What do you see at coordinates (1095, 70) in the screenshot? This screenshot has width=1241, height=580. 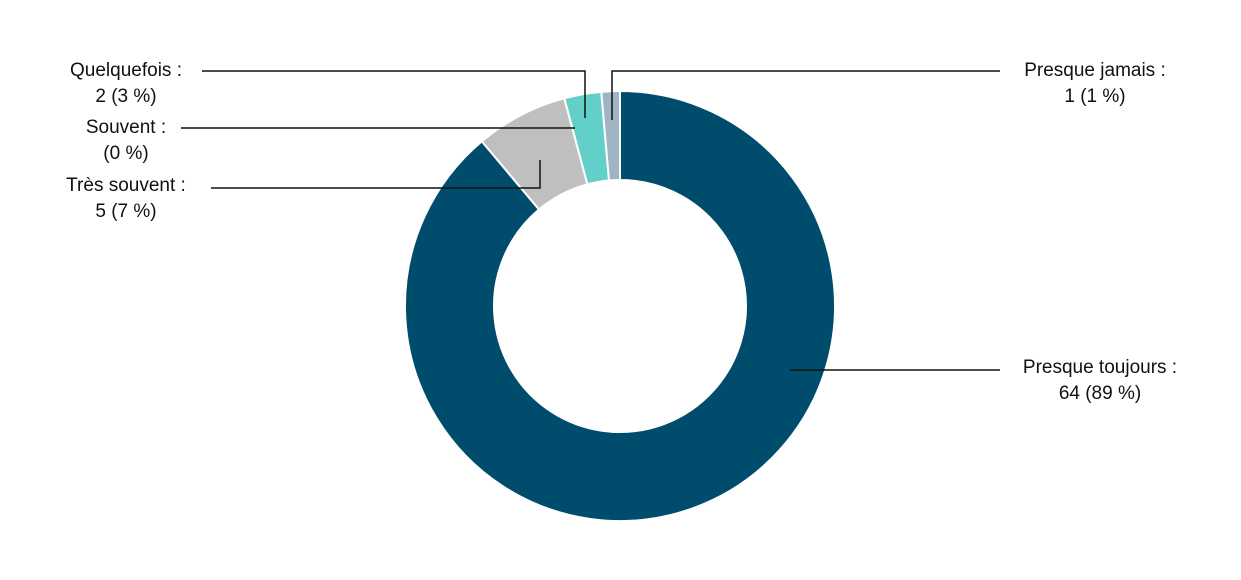 I see `slice-label: Presque jamais :` at bounding box center [1095, 70].